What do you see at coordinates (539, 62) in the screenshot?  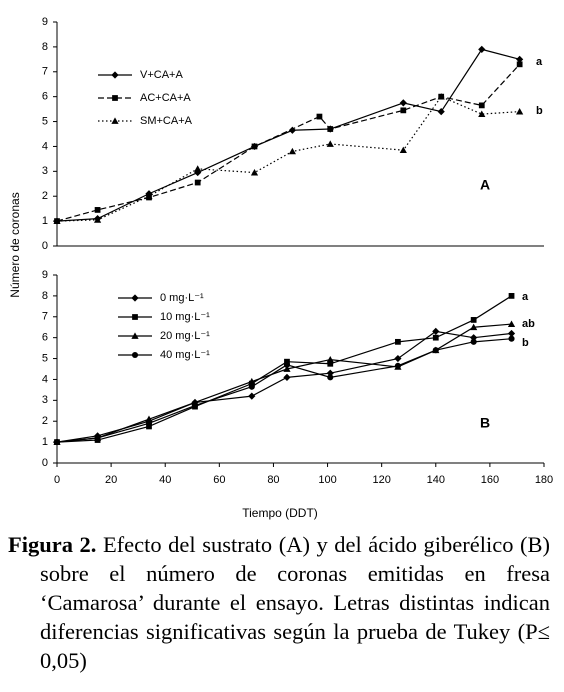 I see `annotation: a` at bounding box center [539, 62].